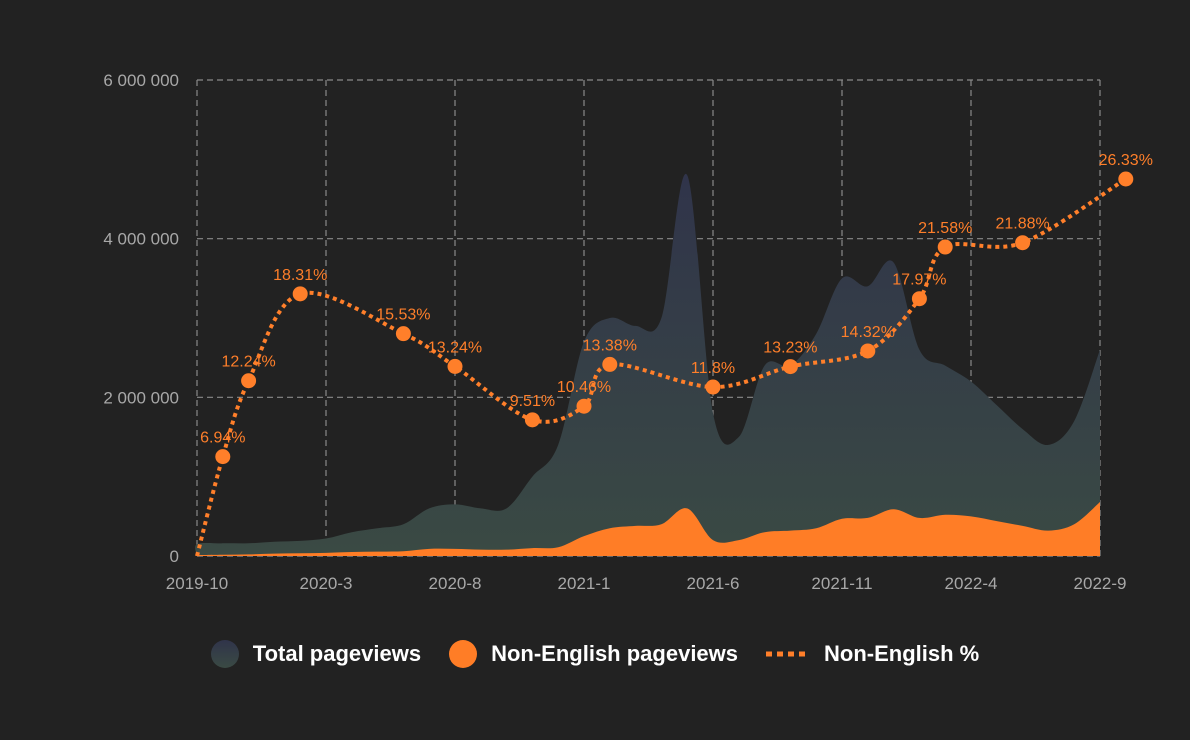 This screenshot has height=740, width=1190. I want to click on x-tick-label: 2019-10, so click(197, 583).